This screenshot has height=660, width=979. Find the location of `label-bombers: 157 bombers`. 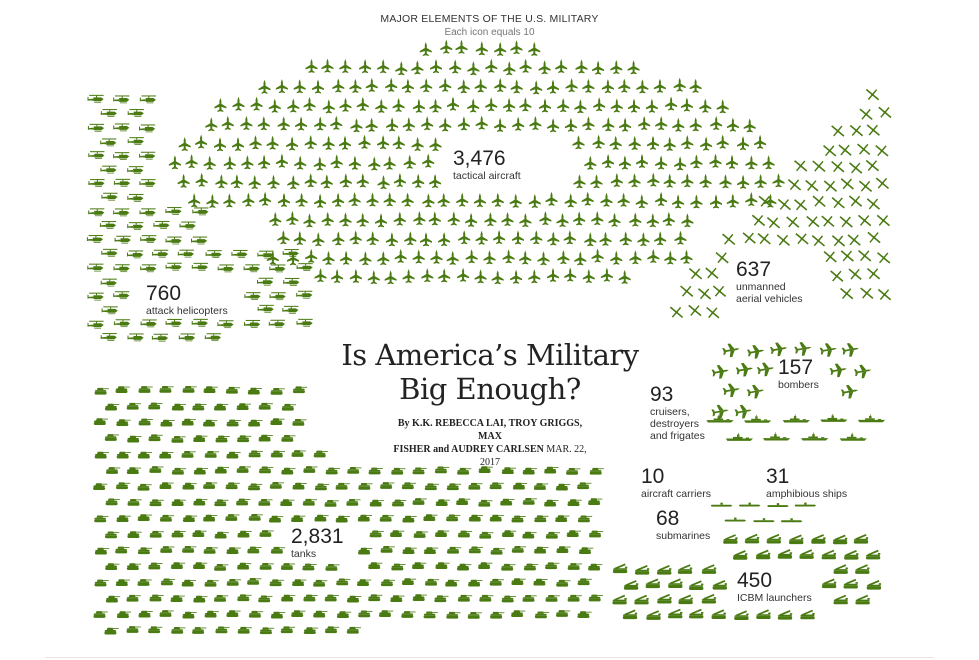

label-bombers: 157 bombers is located at coordinates (798, 374).